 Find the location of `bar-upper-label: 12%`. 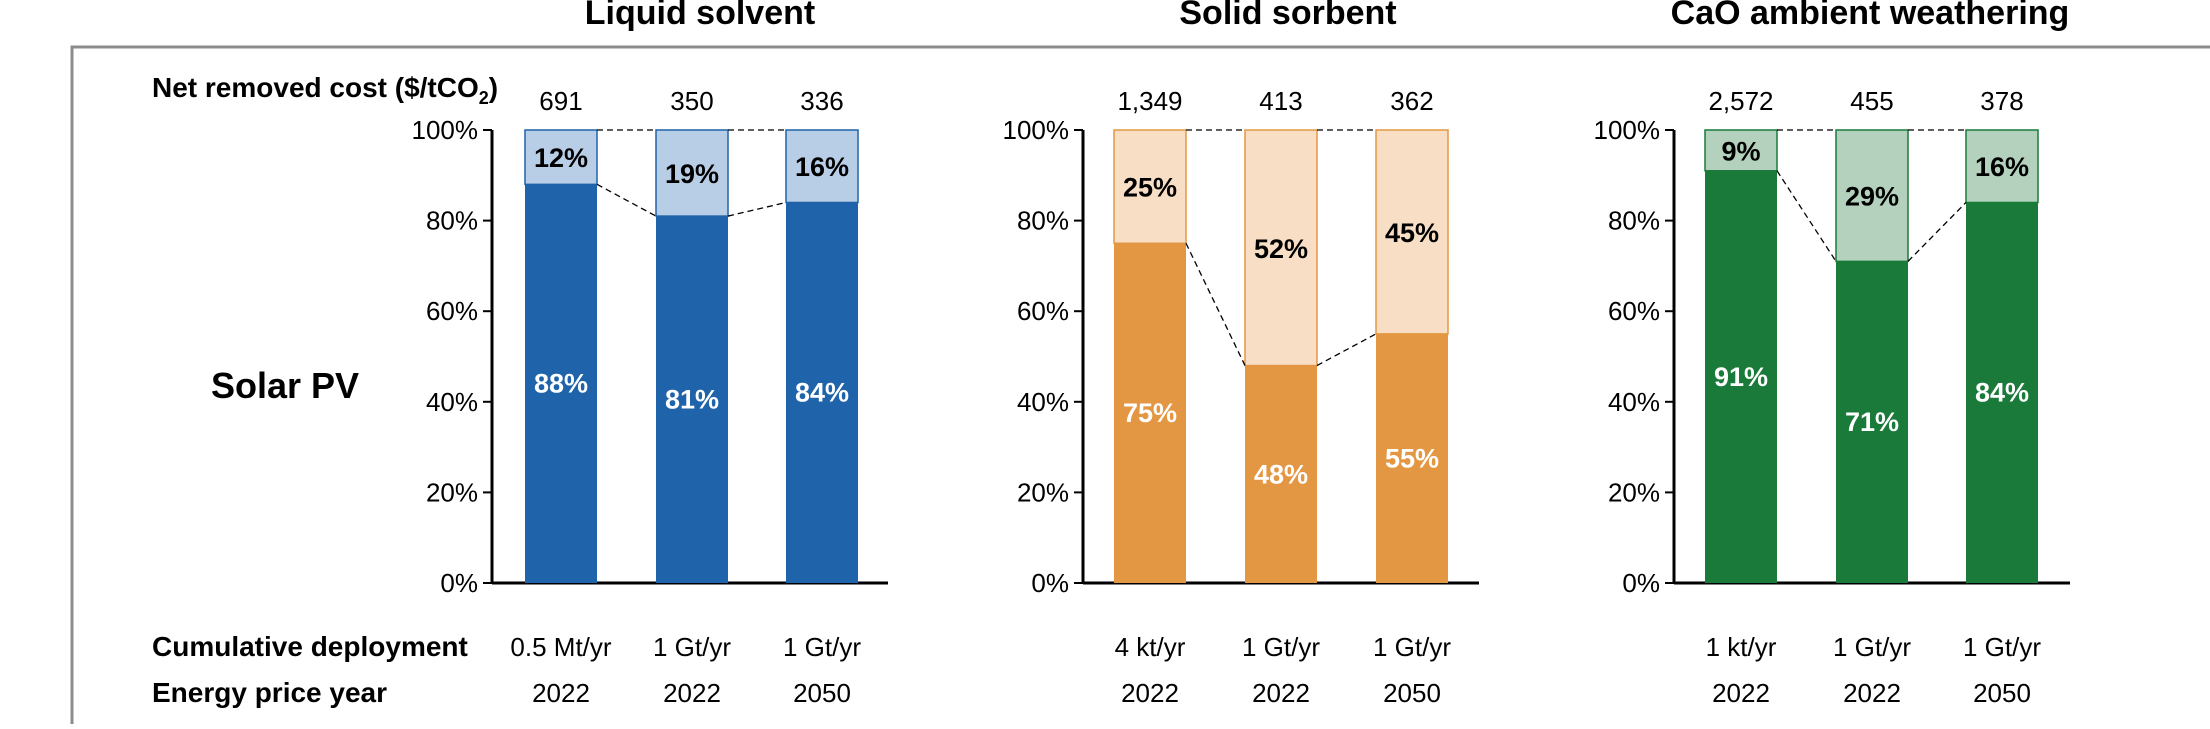

bar-upper-label: 12% is located at coordinates (561, 158).